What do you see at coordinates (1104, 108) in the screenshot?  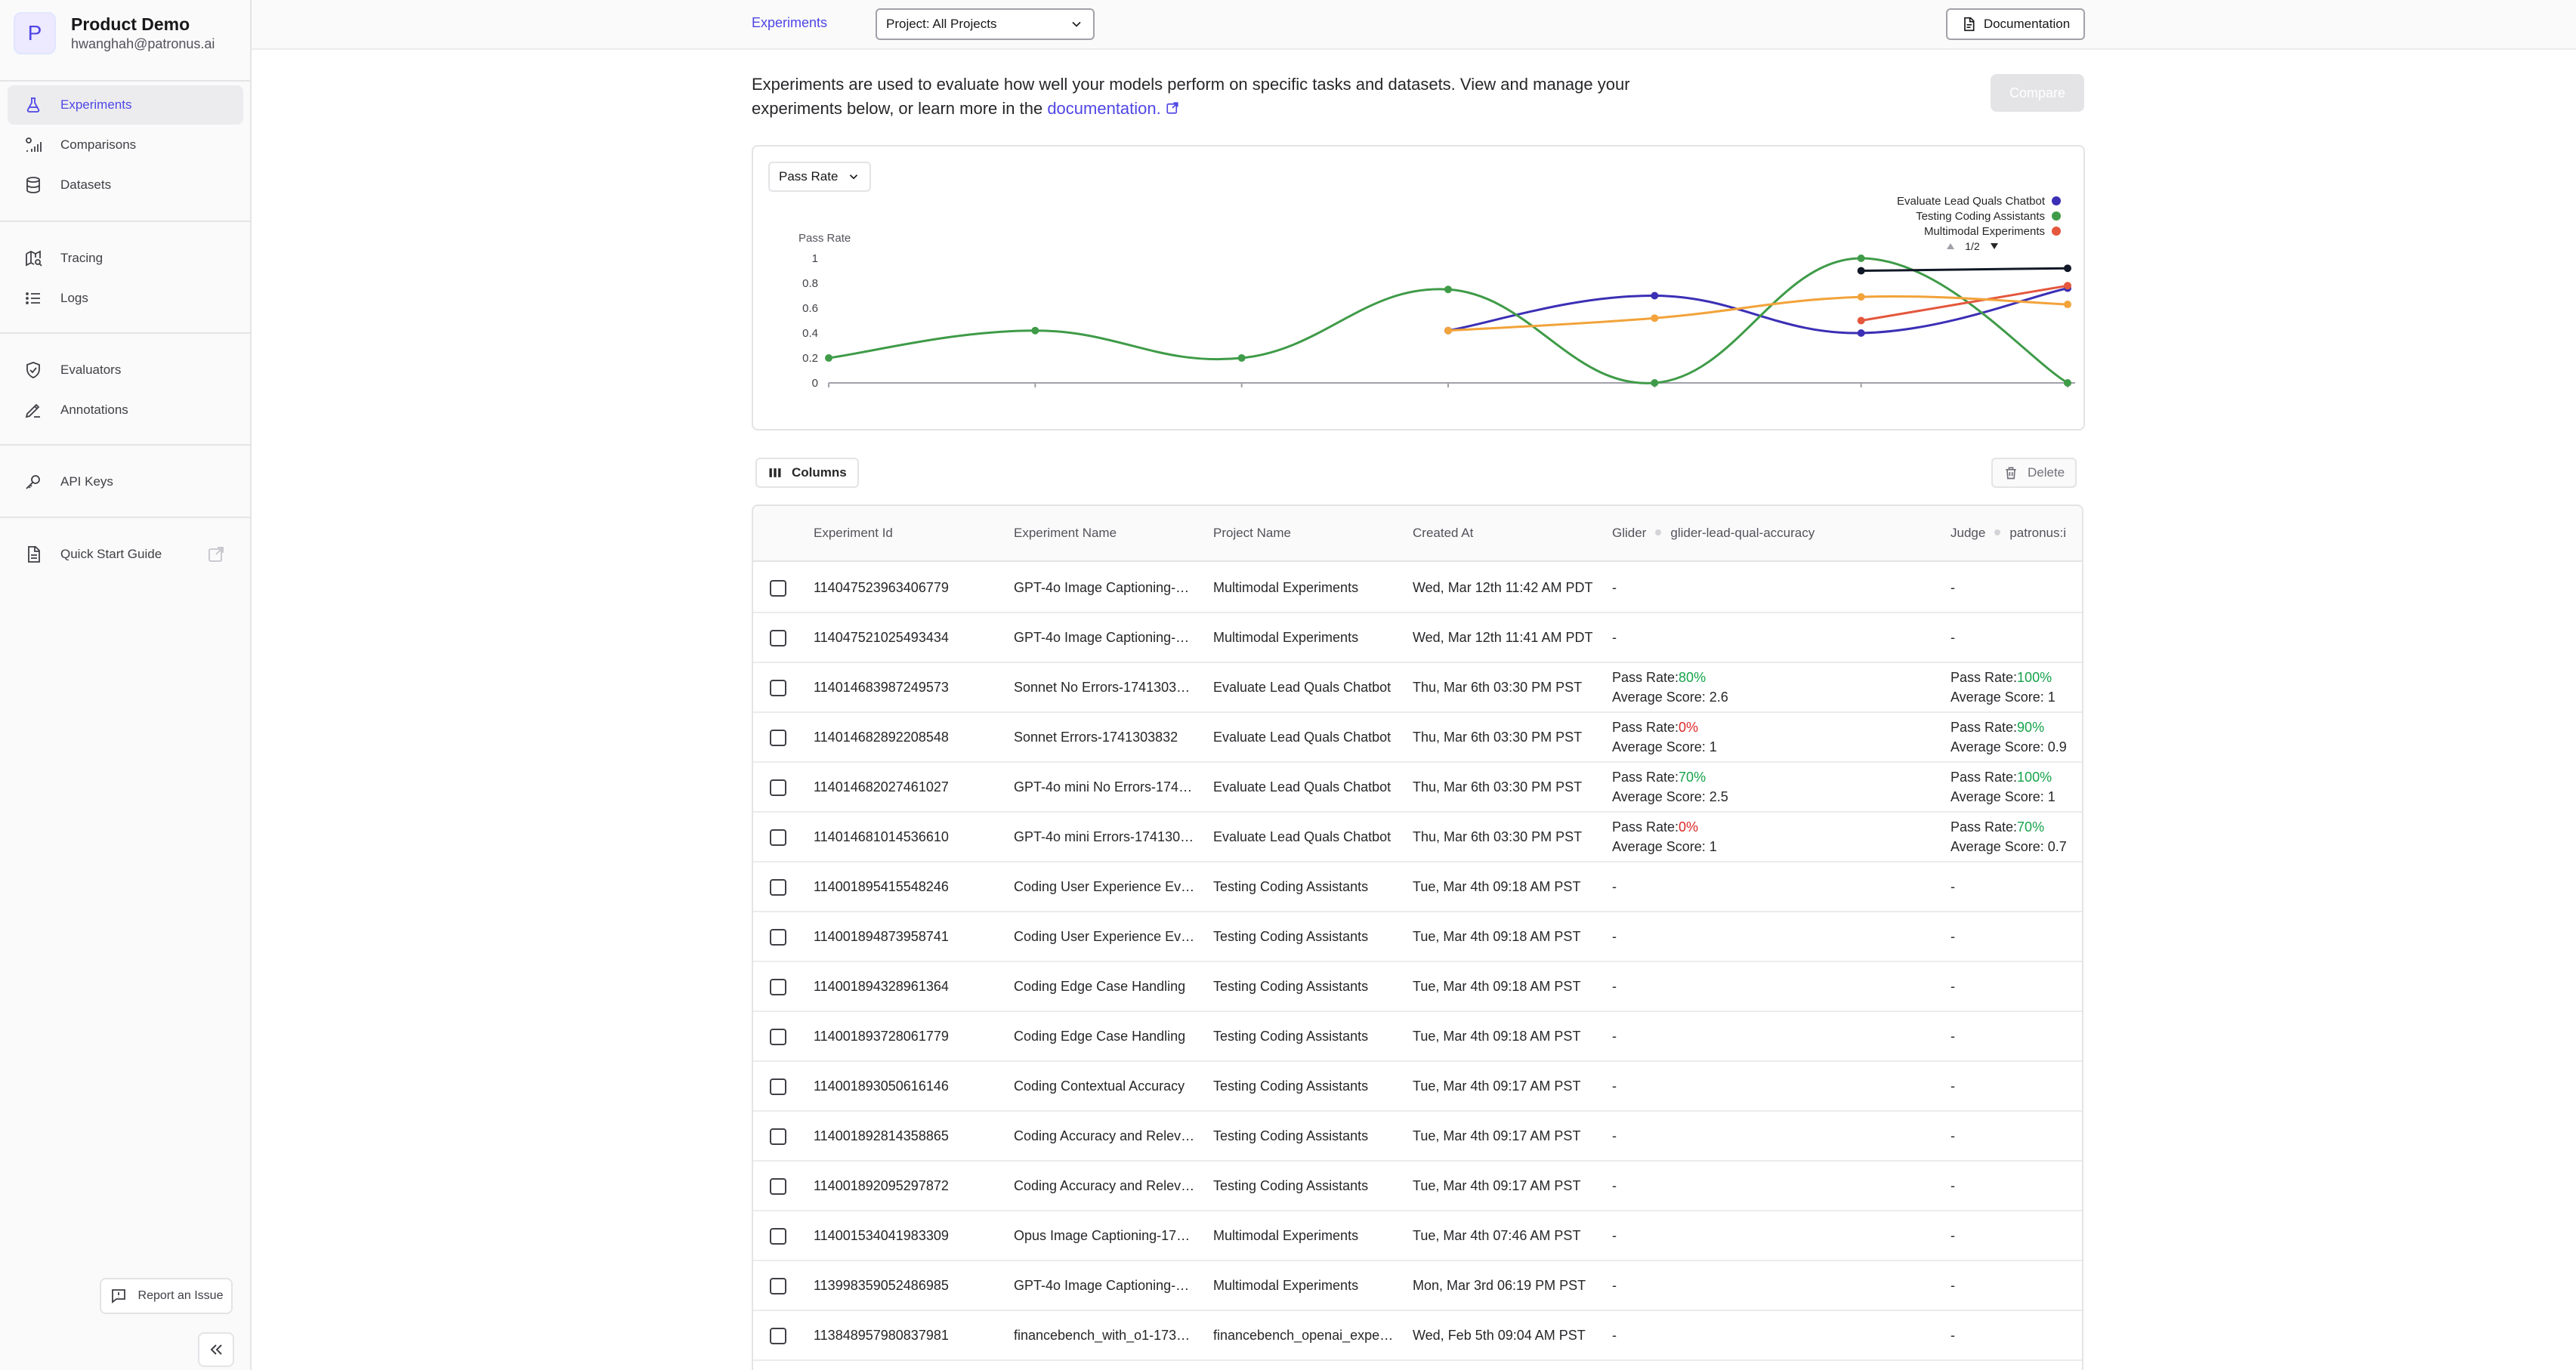 I see `documentation-link: documentation.` at bounding box center [1104, 108].